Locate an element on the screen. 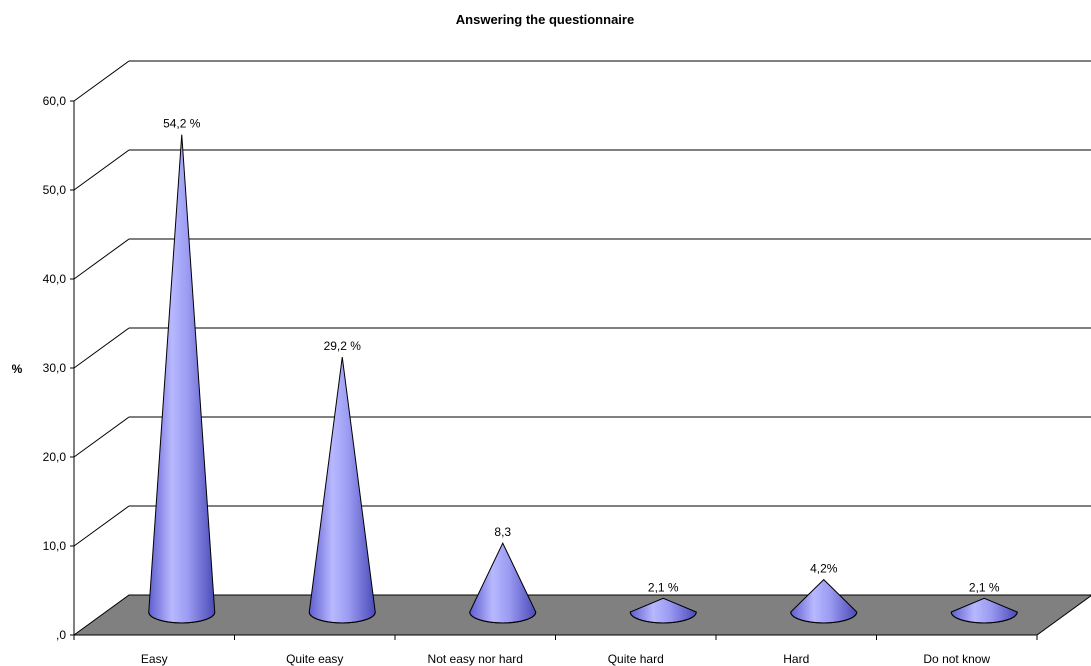 The image size is (1091, 666). y-axis: ,0 10,0 20,0 30,0 40,0 50,0 60,0 is located at coordinates (59, 368).